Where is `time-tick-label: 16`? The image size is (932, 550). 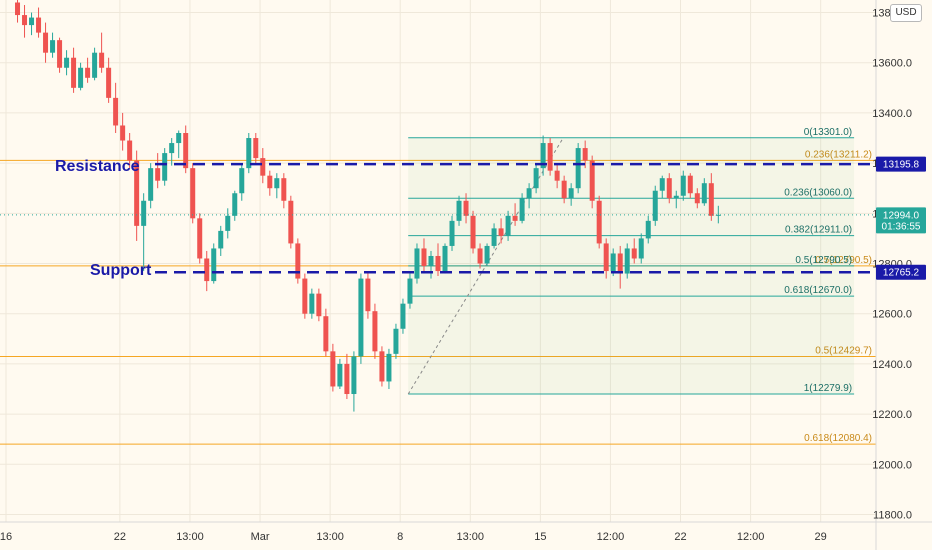 time-tick-label: 16 is located at coordinates (6, 537).